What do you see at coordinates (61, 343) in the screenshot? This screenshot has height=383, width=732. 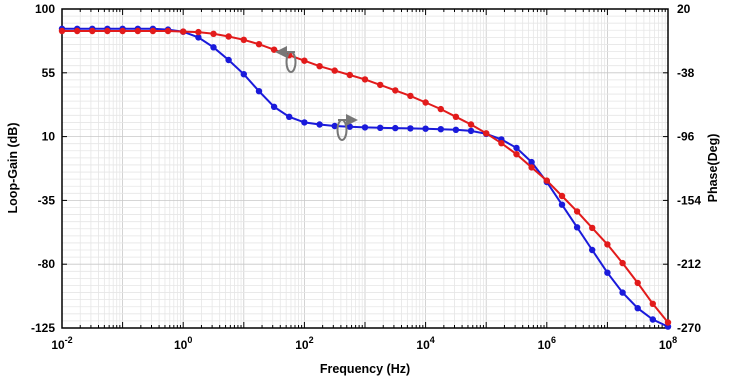 I see `x-tick-label: 10⁻²` at bounding box center [61, 343].